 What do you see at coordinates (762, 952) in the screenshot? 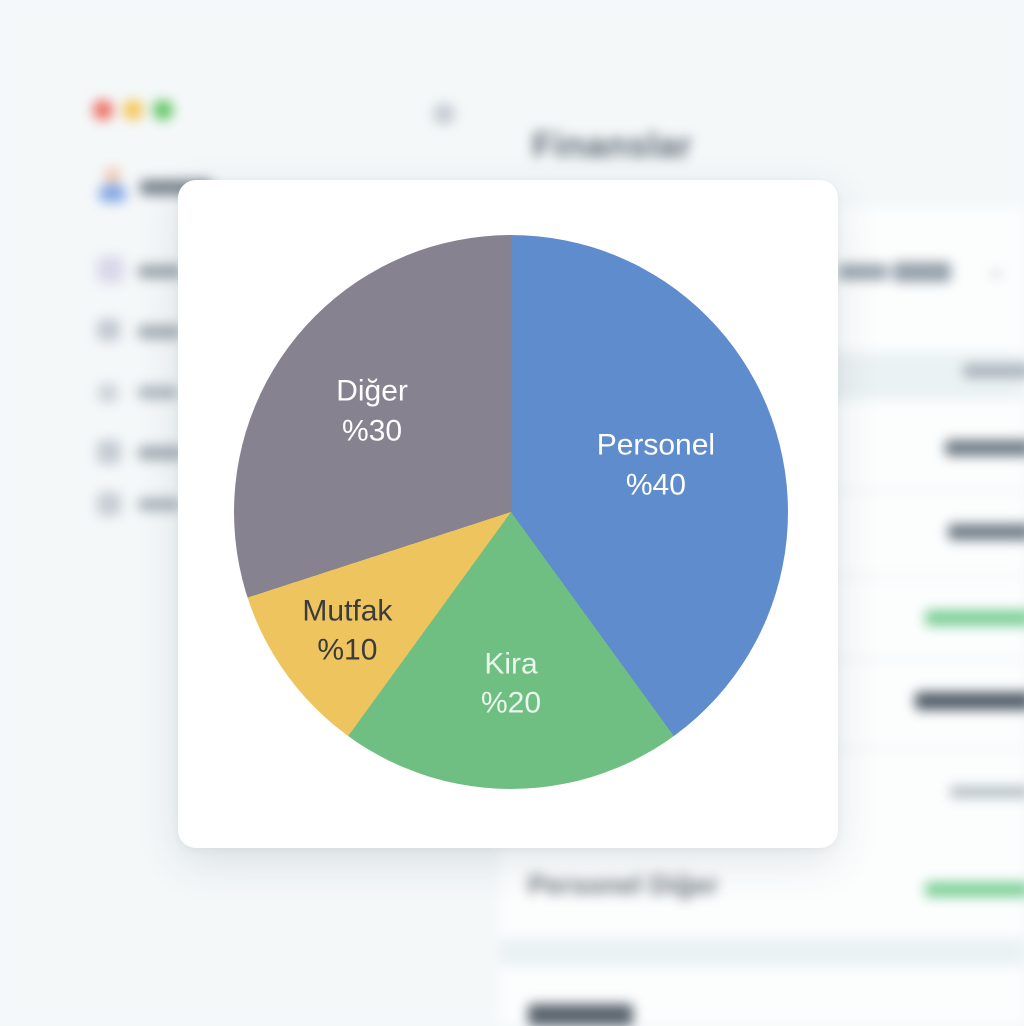
I see `table-row-band` at bounding box center [762, 952].